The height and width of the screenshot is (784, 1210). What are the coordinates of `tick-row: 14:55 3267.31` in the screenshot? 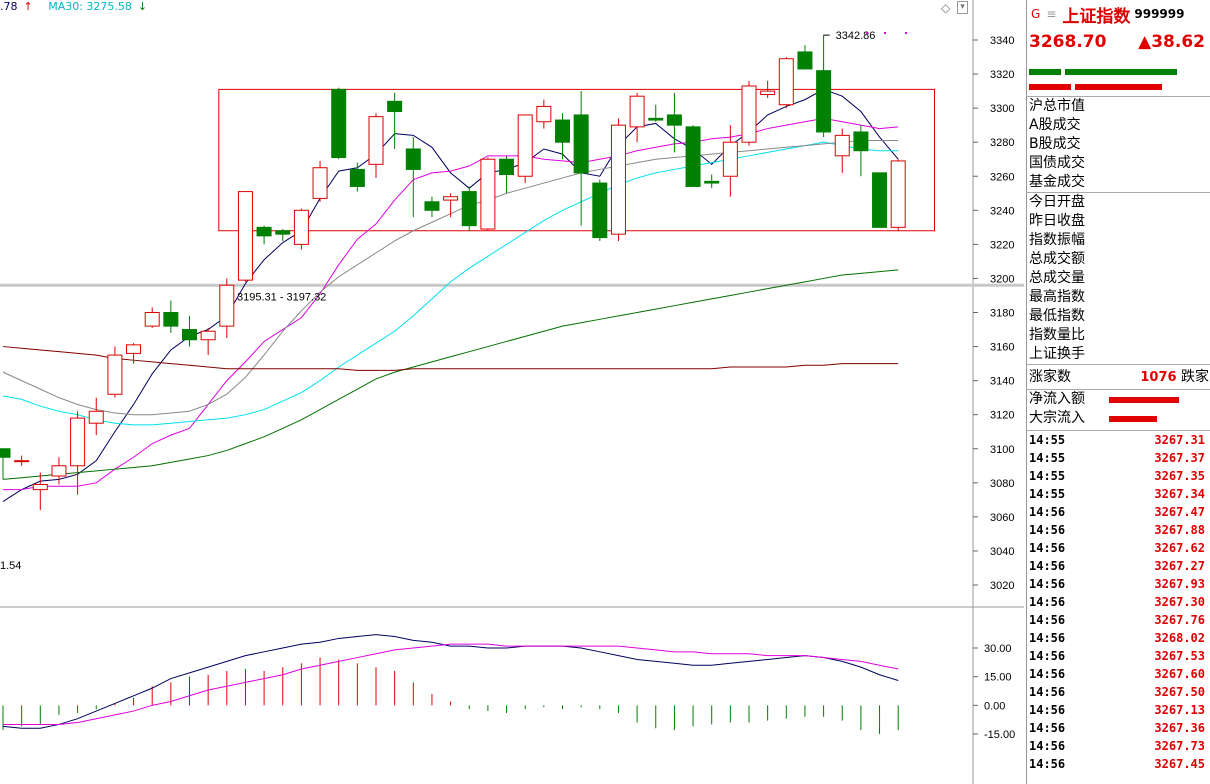 It's located at (1118, 440).